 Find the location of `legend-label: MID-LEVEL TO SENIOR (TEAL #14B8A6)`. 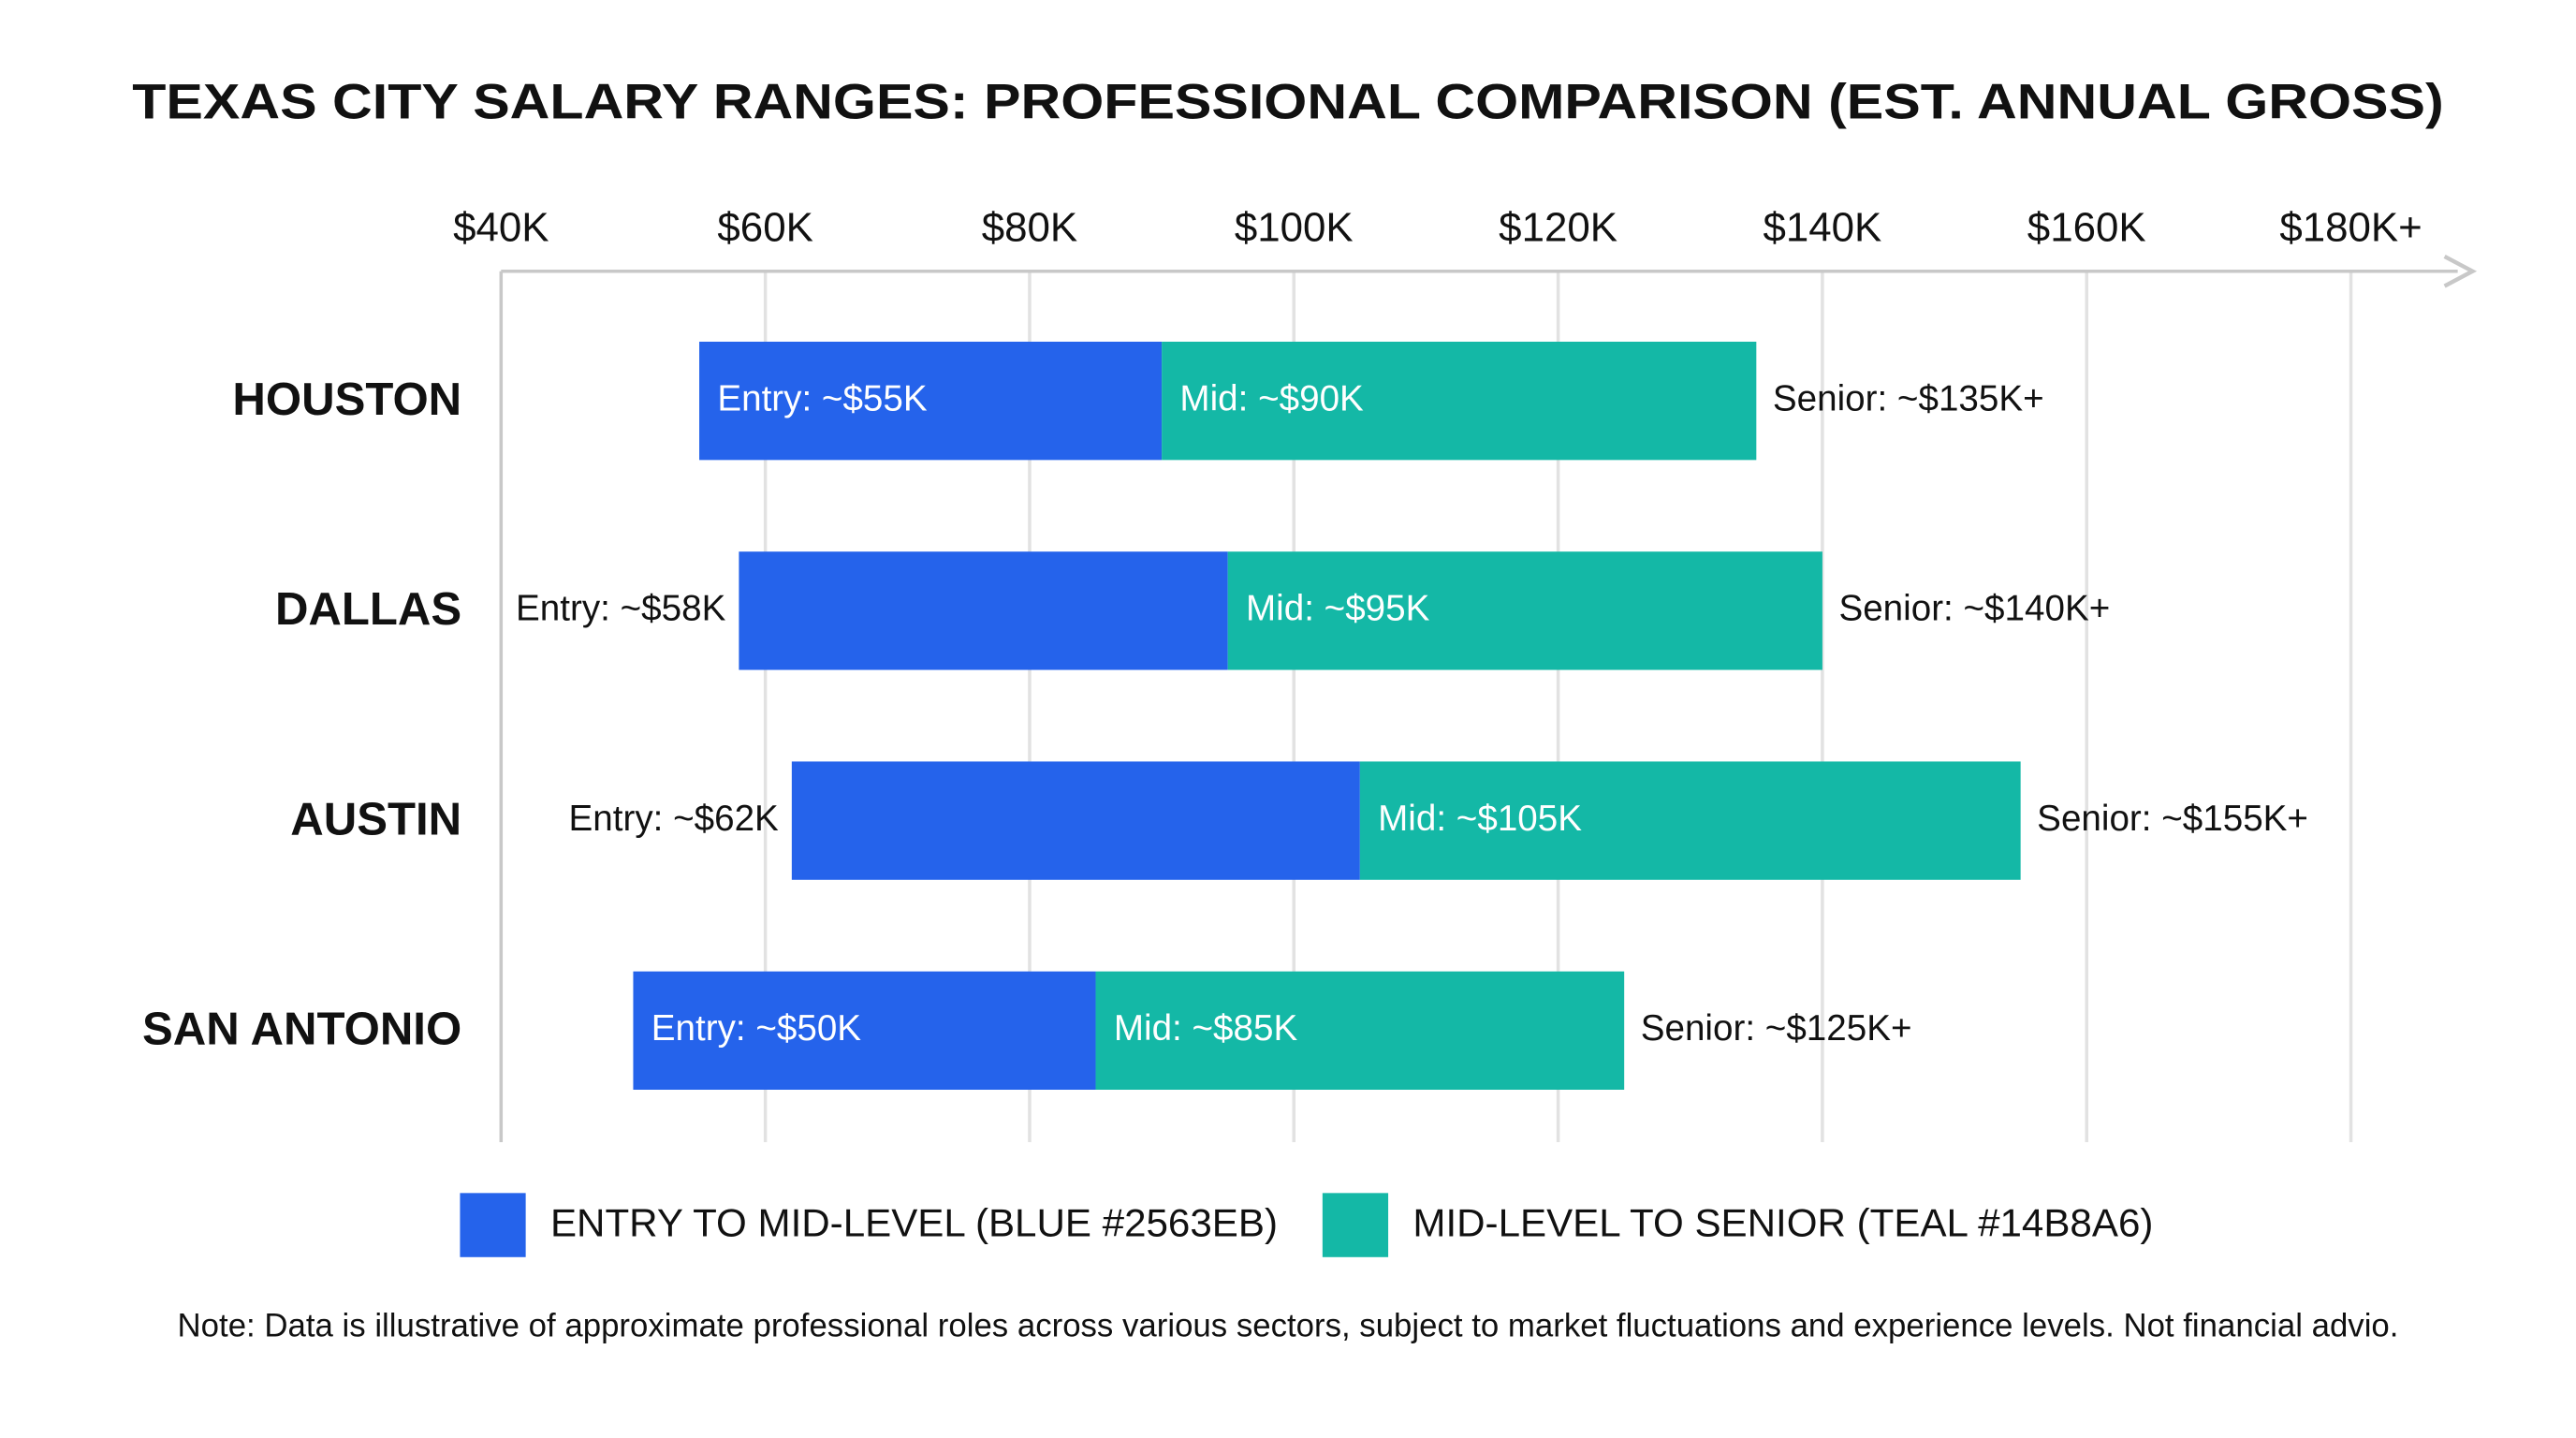

legend-label: MID-LEVEL TO SENIOR (TEAL #14B8A6) is located at coordinates (1782, 1223).